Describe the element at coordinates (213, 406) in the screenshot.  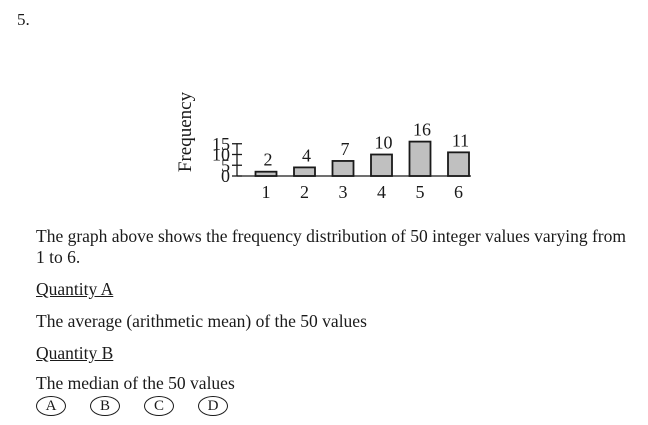
I see `choice-d-button: D` at that location.